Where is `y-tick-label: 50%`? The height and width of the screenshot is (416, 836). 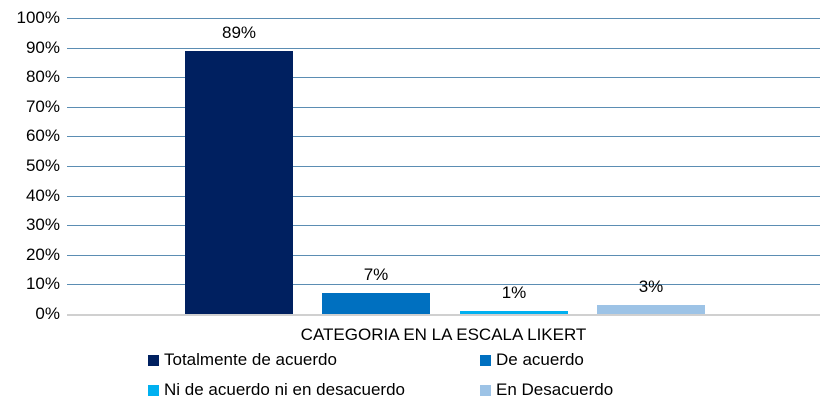 y-tick-label: 50% is located at coordinates (42, 165).